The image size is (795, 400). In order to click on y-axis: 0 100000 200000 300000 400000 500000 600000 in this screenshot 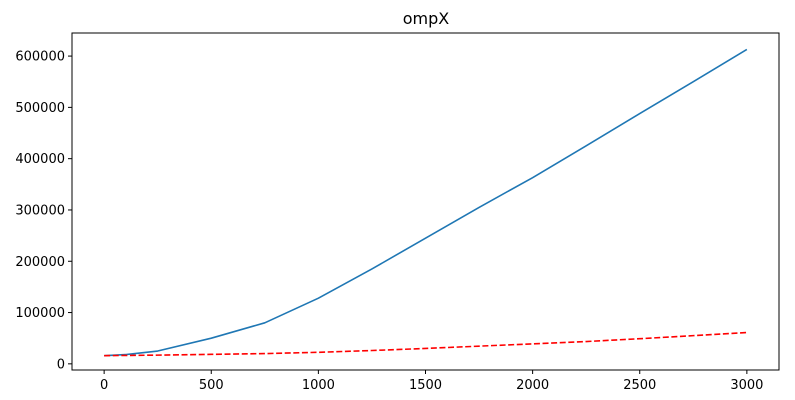, I will do `click(43, 211)`.